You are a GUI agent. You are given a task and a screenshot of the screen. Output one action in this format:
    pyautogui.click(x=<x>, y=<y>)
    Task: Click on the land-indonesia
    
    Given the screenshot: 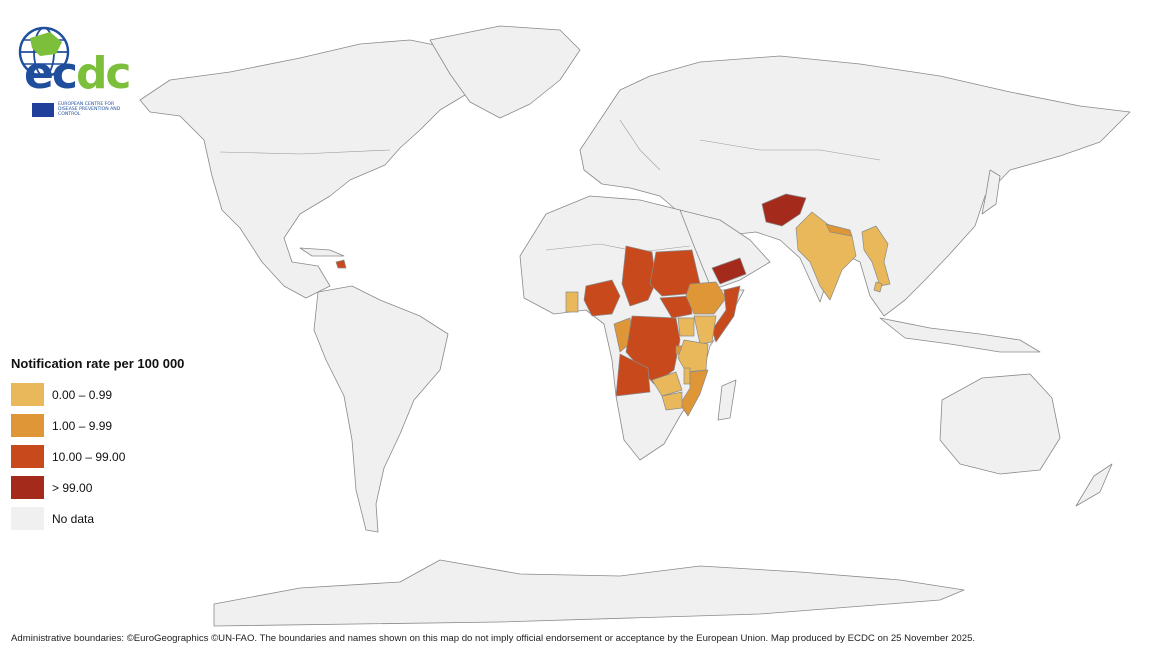 What is the action you would take?
    pyautogui.click(x=960, y=335)
    